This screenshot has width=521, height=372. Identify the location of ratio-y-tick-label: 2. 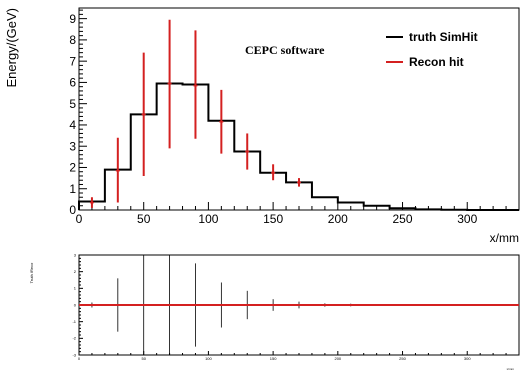
(75, 271).